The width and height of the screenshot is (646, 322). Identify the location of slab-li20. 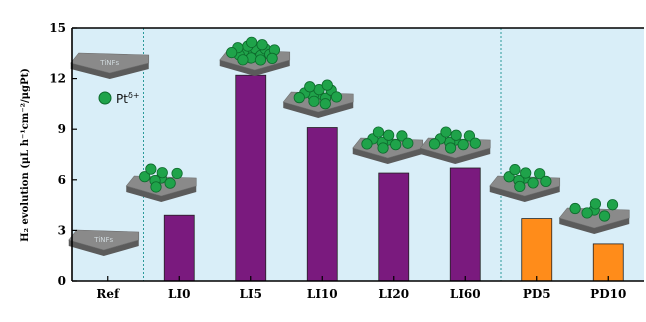
(388, 145).